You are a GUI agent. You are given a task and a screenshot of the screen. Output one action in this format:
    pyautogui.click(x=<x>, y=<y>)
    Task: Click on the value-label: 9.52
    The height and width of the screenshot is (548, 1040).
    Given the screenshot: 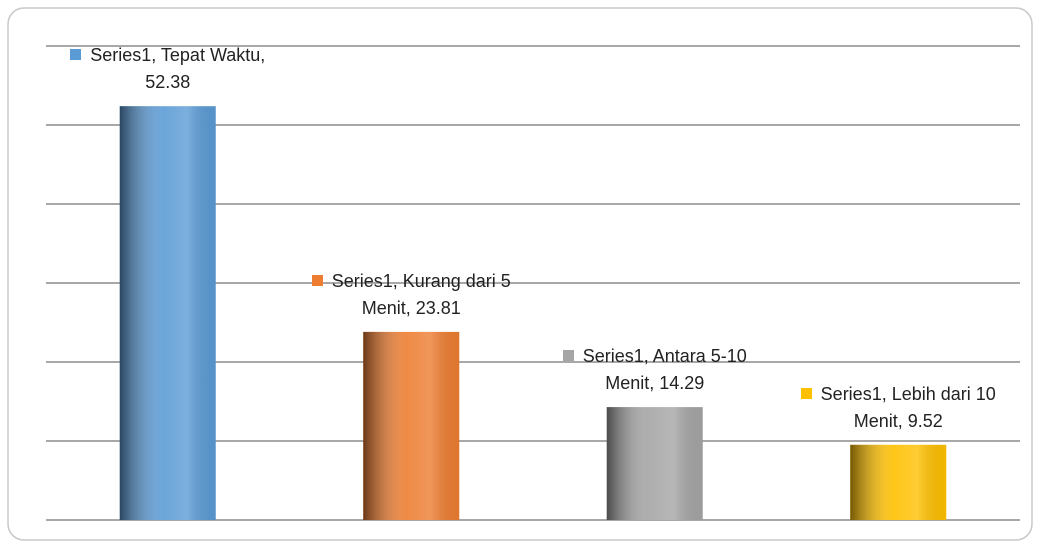 What is the action you would take?
    pyautogui.click(x=925, y=420)
    